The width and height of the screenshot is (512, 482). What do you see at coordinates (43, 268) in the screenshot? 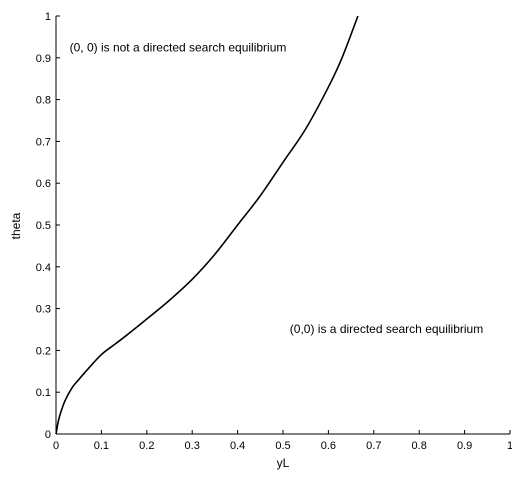
I see `y-tick-label: 0.4` at bounding box center [43, 268].